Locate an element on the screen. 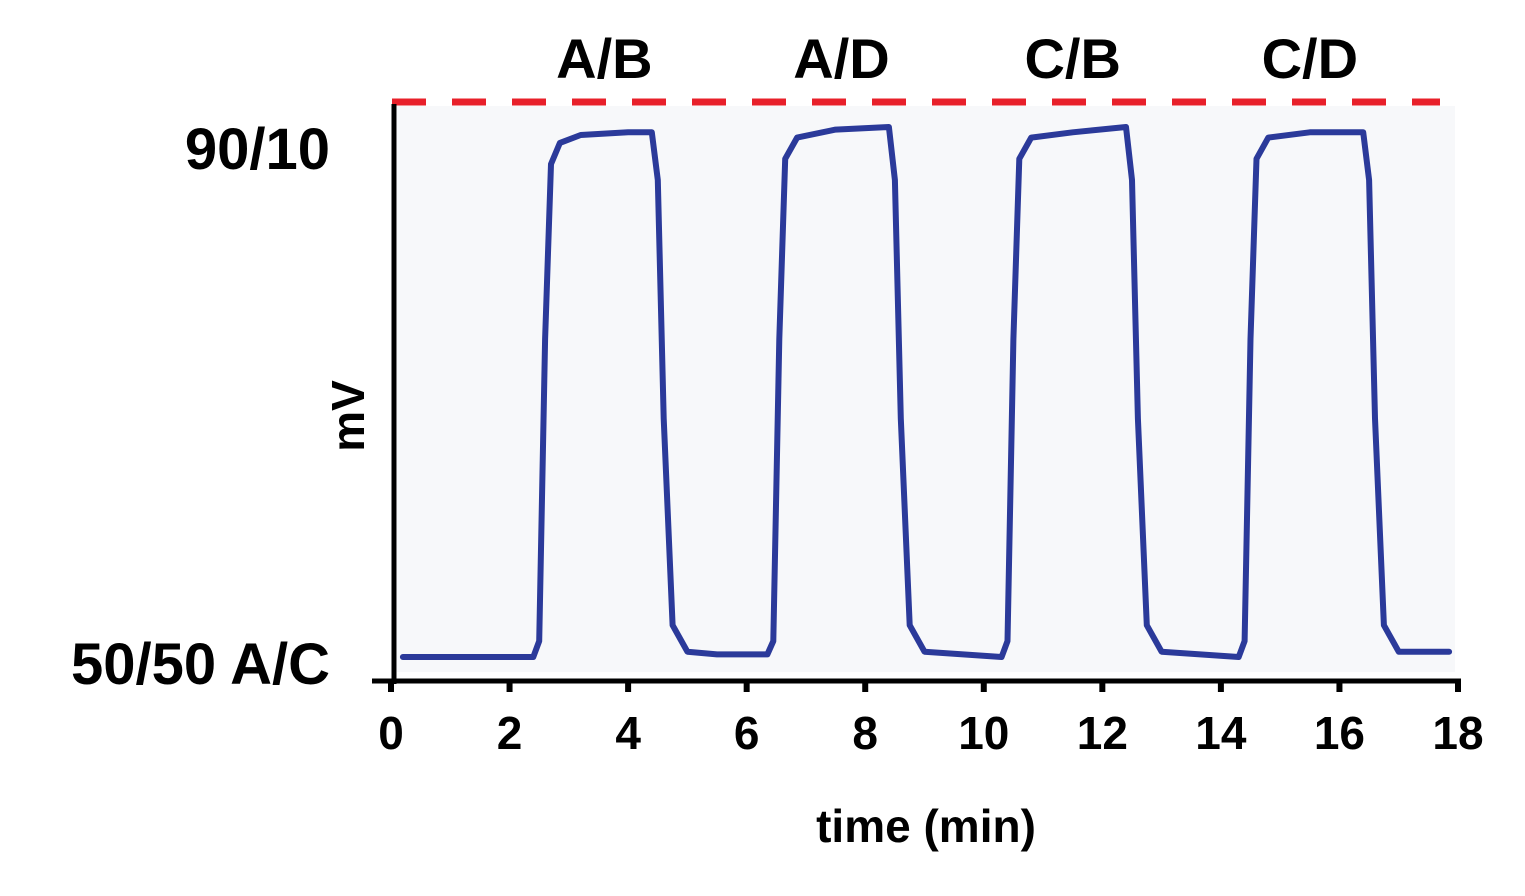 This screenshot has height=896, width=1525. annotation-label: A/B is located at coordinates (604, 58).